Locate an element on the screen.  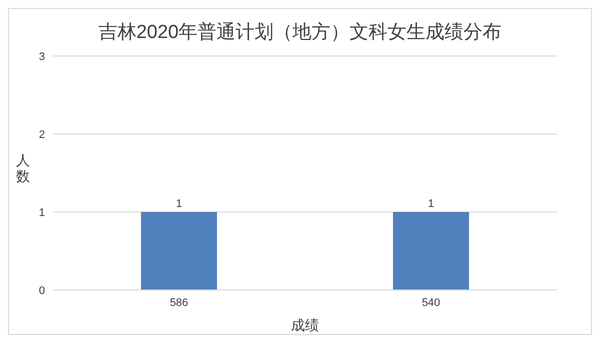
x-tick-label: 586 is located at coordinates (179, 302).